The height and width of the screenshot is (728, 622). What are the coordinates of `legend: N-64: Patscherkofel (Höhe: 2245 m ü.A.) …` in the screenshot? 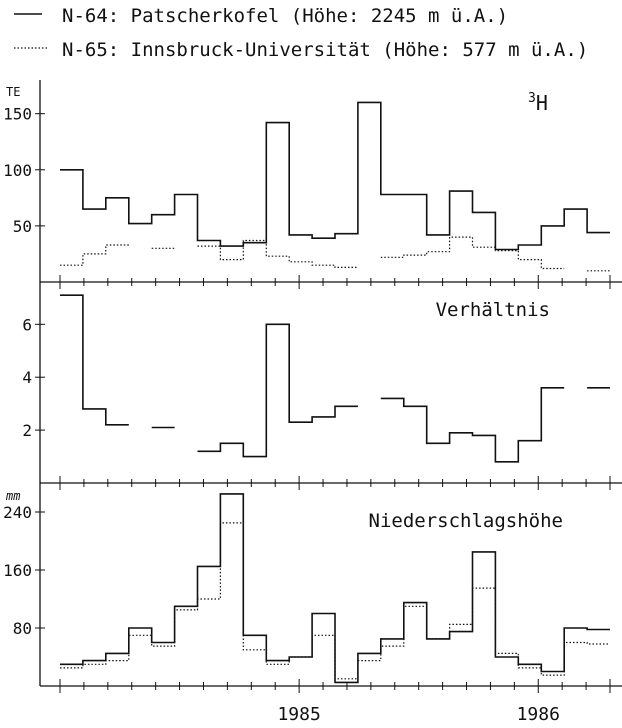 It's located at (301, 33).